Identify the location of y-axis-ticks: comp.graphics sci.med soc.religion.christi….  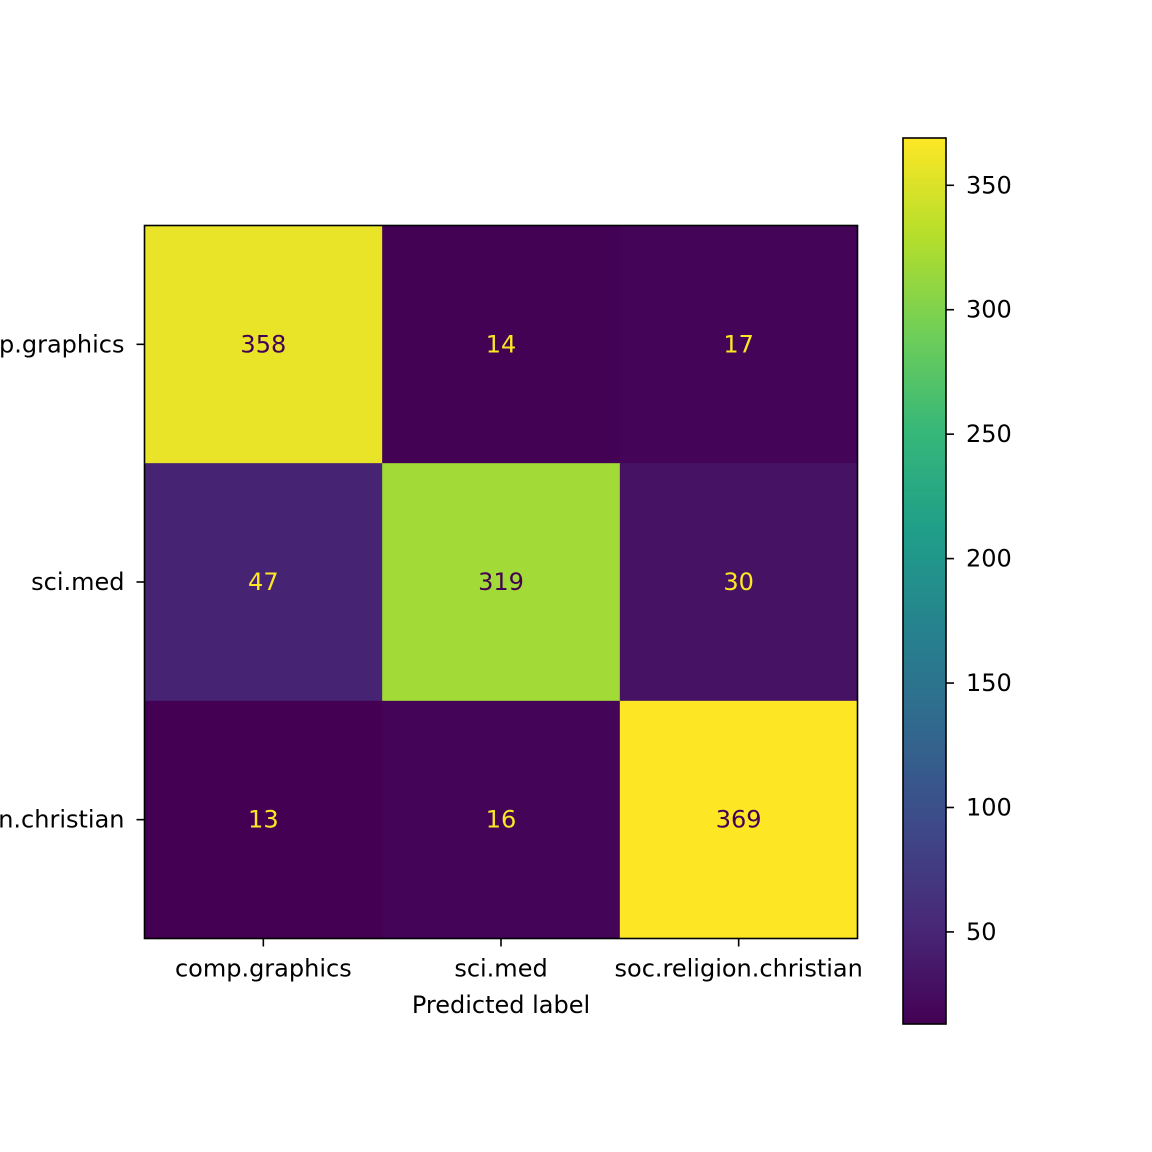
(72, 582).